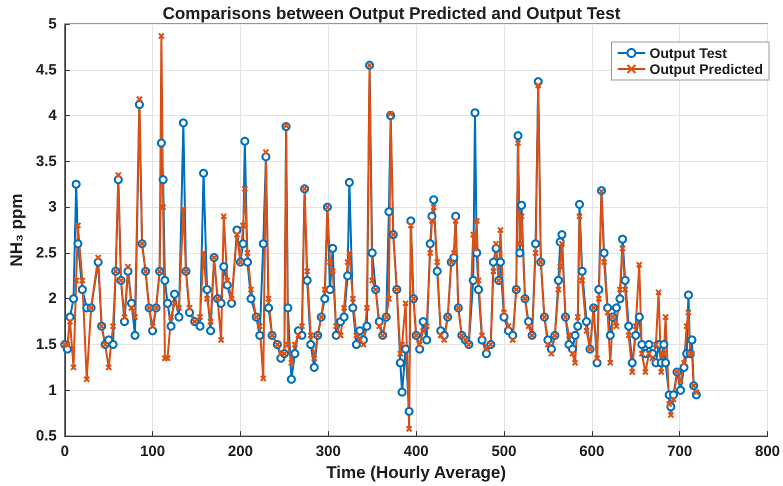 The height and width of the screenshot is (486, 783). What do you see at coordinates (46, 161) in the screenshot?
I see `y-tick-label: 3.5` at bounding box center [46, 161].